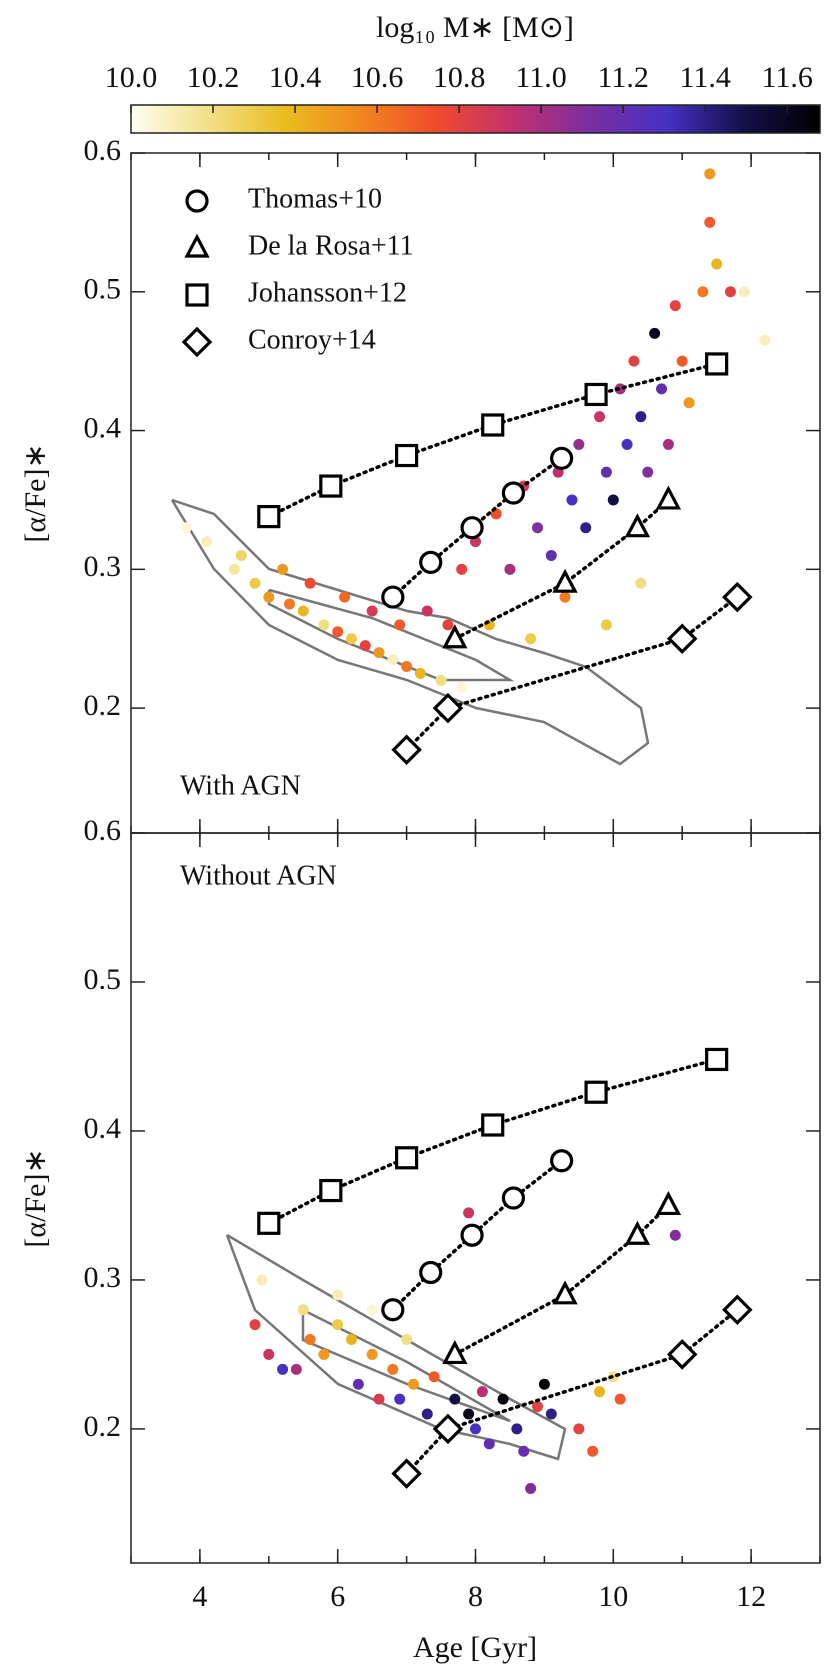 Image resolution: width=831 pixels, height=1677 pixels. I want to click on x-tick-label: 10, so click(613, 1596).